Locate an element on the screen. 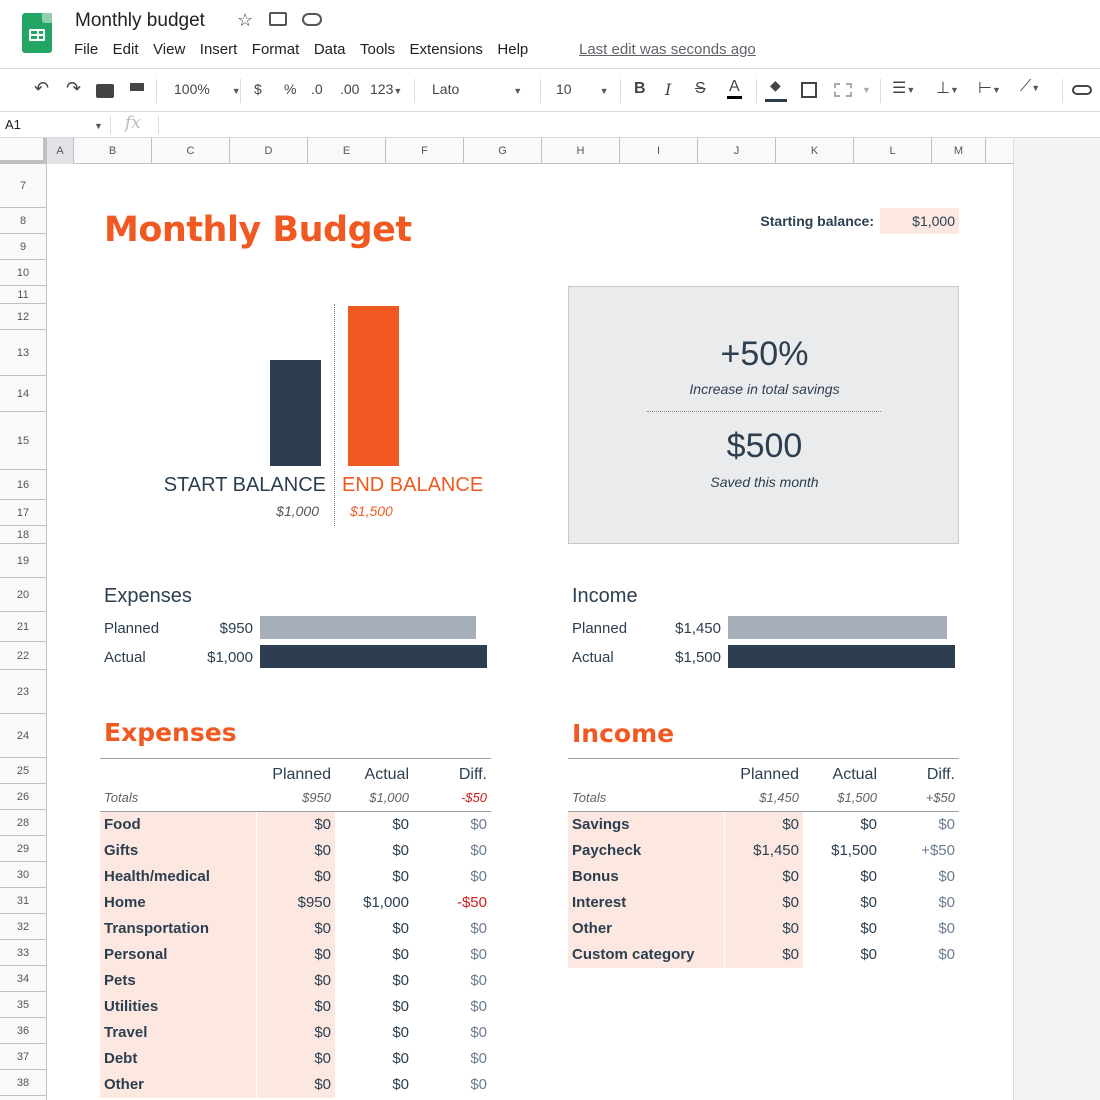 This screenshot has height=1100, width=1100. sheets-logo-icon is located at coordinates (37, 33).